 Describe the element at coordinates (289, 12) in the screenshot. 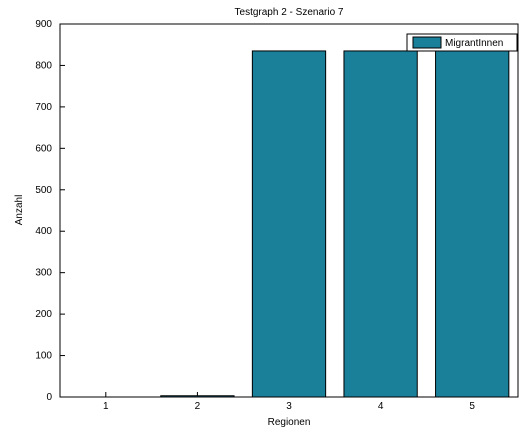

I see `chart-title: Testgraph 2 - Szenario 7` at that location.